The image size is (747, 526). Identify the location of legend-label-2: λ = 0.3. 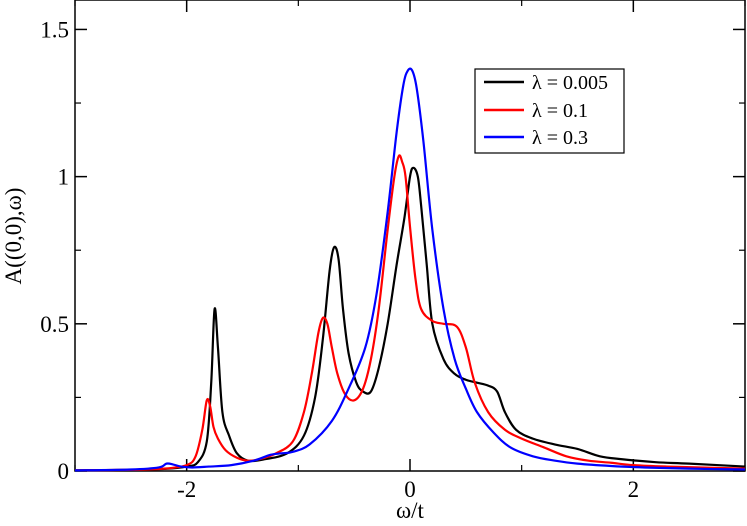
(560, 138).